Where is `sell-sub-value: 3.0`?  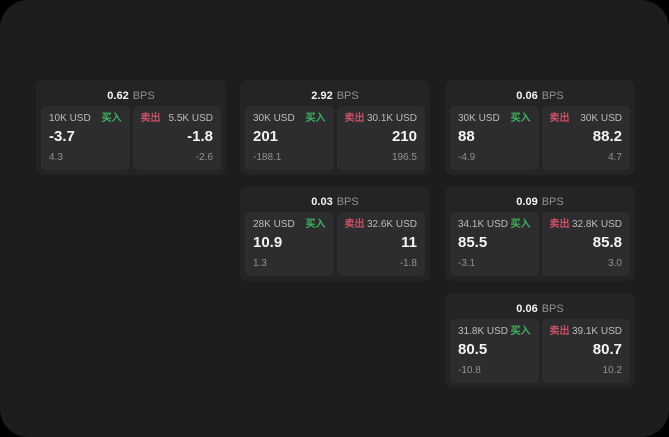
sell-sub-value: 3.0 is located at coordinates (615, 263).